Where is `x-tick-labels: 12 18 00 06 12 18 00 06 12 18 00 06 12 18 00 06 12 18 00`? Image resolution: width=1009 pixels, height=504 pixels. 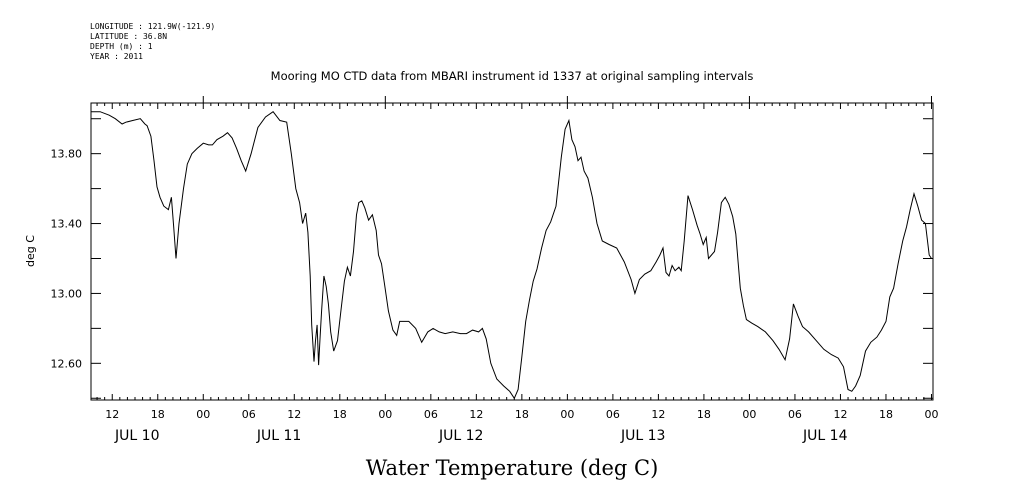
x-tick-labels: 12 18 00 06 12 18 00 06 12 18 00 06 12 18 00 06 12 18 00 is located at coordinates (521, 414).